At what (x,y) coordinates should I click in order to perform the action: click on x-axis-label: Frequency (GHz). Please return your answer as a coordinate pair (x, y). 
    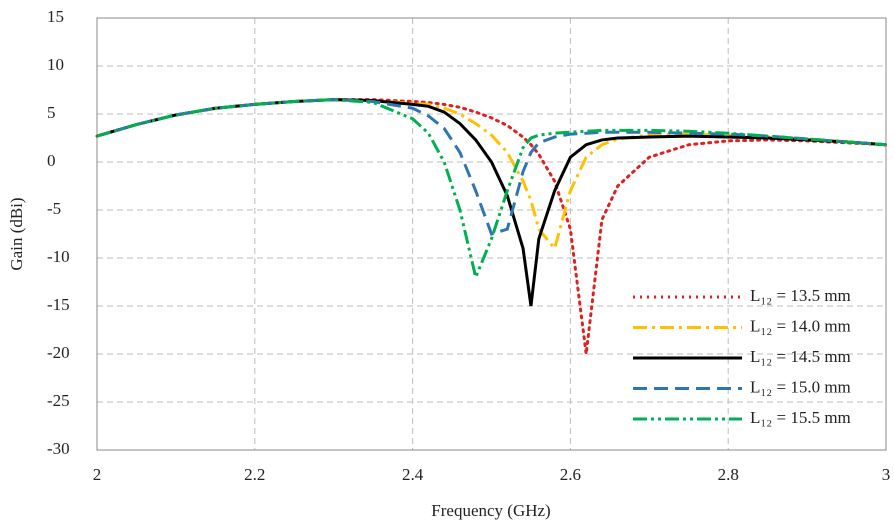
    Looking at the image, I should click on (490, 510).